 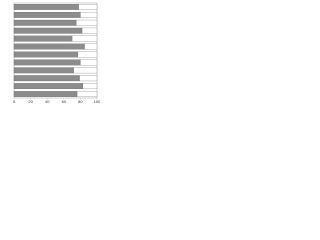 I want to click on x-tick-label: 80, so click(x=80, y=101).